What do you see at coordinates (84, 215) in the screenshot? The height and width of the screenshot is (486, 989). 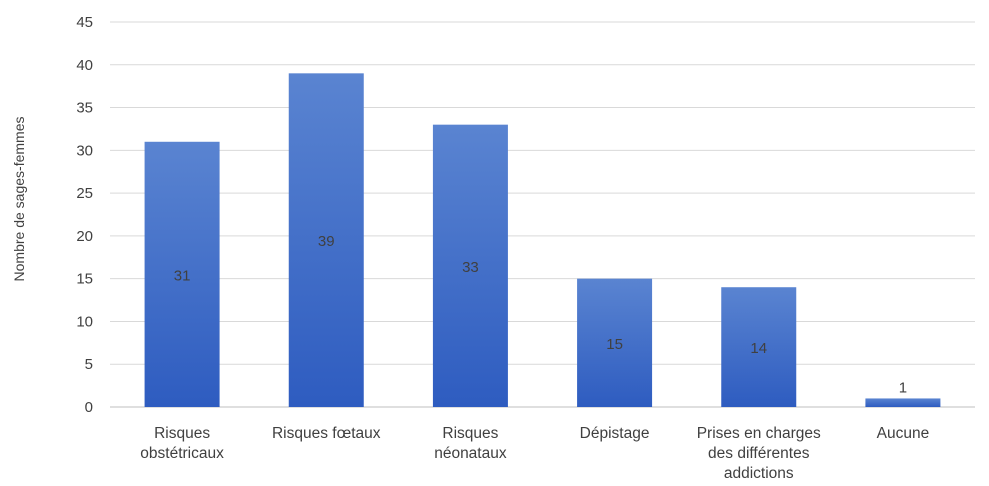 I see `y-axis-ticks: 0 5 10 15 20 25 30 35 40 45` at bounding box center [84, 215].